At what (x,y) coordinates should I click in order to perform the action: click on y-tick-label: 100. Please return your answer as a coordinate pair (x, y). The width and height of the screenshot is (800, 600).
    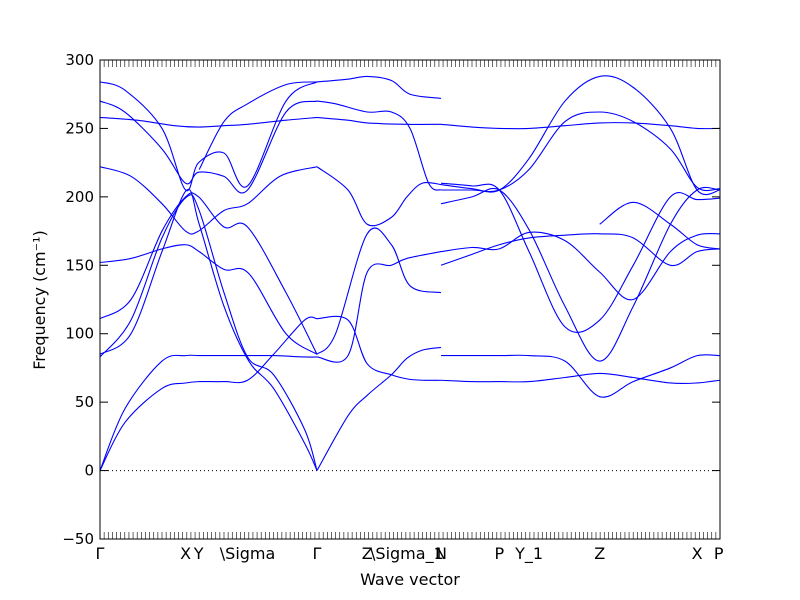
    Looking at the image, I should click on (79, 334).